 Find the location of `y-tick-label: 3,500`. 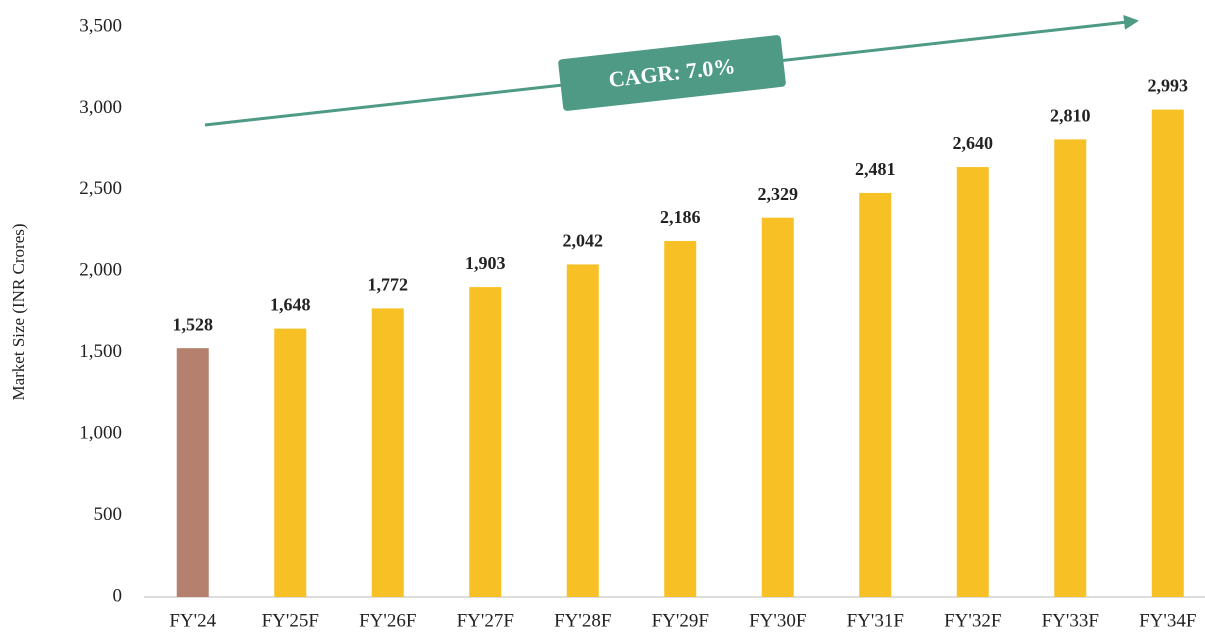

y-tick-label: 3,500 is located at coordinates (100, 25).